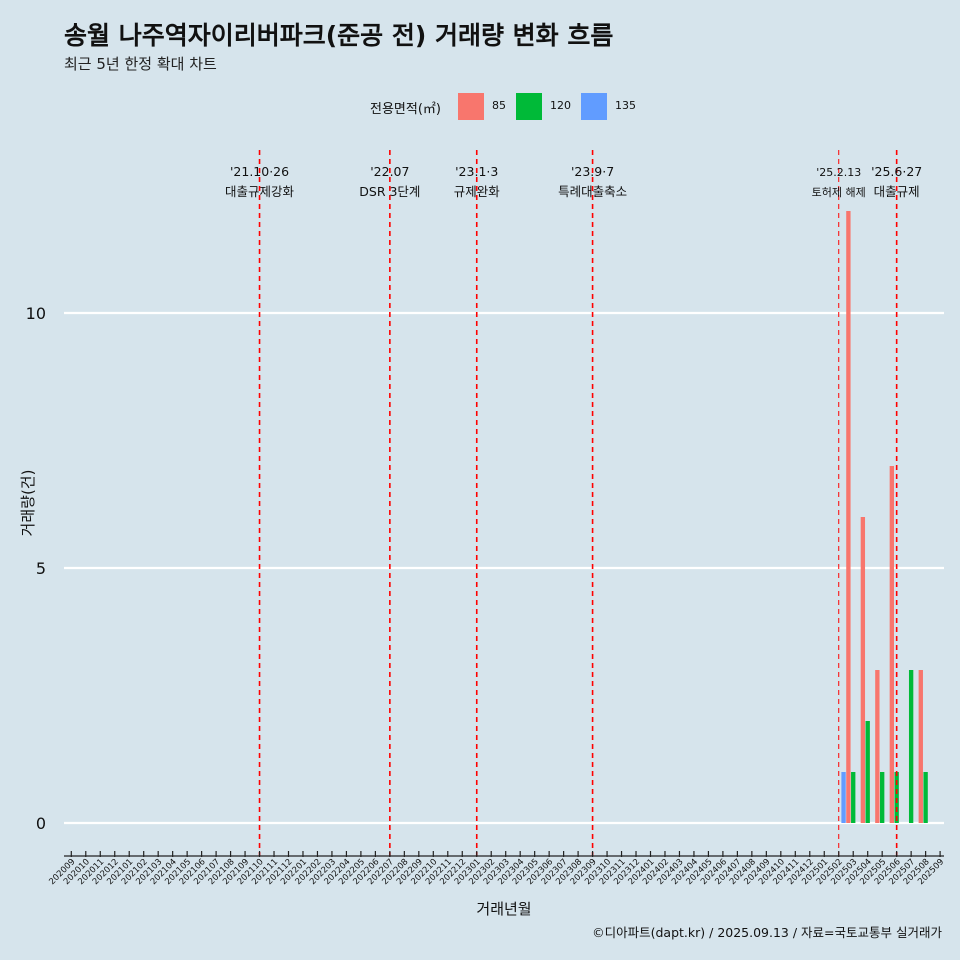  Describe the element at coordinates (405, 109) in the screenshot. I see `legend-title: 전용면적(㎡)` at that location.